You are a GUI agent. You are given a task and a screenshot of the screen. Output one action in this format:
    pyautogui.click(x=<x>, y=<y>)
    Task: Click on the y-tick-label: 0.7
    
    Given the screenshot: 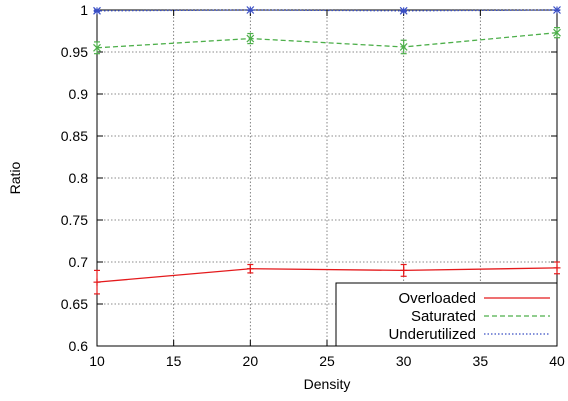 What is the action you would take?
    pyautogui.click(x=79, y=262)
    